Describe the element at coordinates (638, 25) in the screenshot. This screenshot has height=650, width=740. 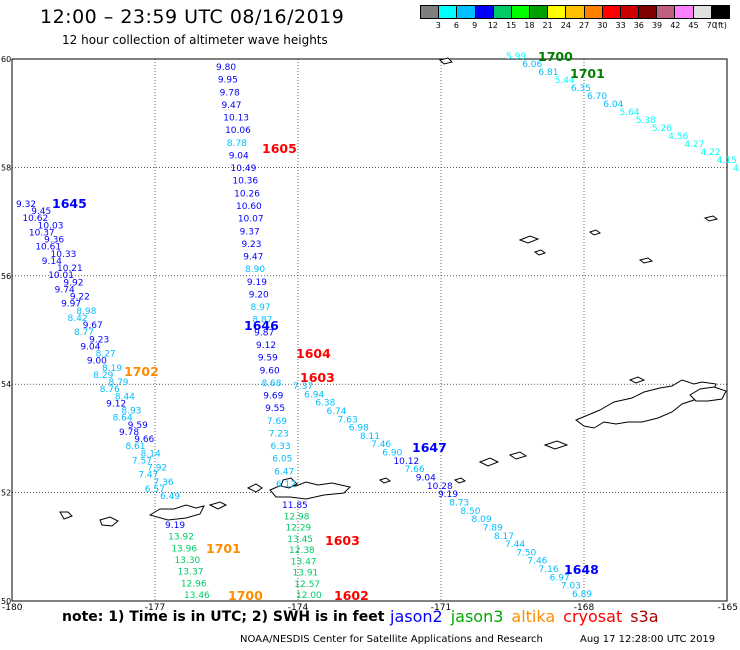
I see `color-scale-label: 36` at that location.